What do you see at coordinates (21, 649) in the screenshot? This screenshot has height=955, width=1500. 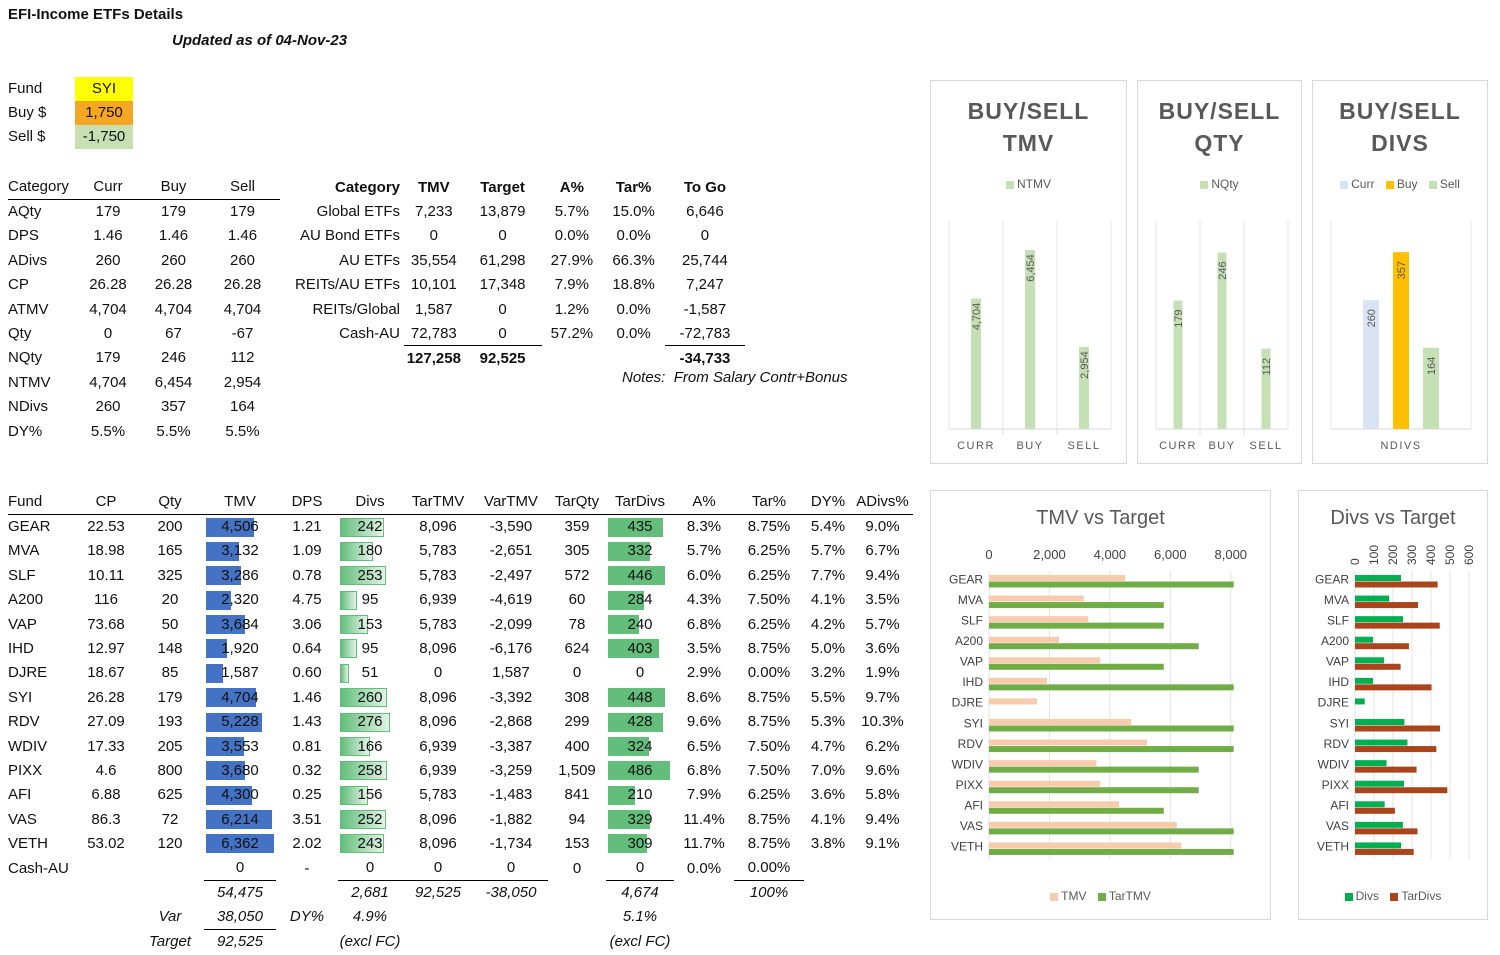 I see `fund-name: IHD` at bounding box center [21, 649].